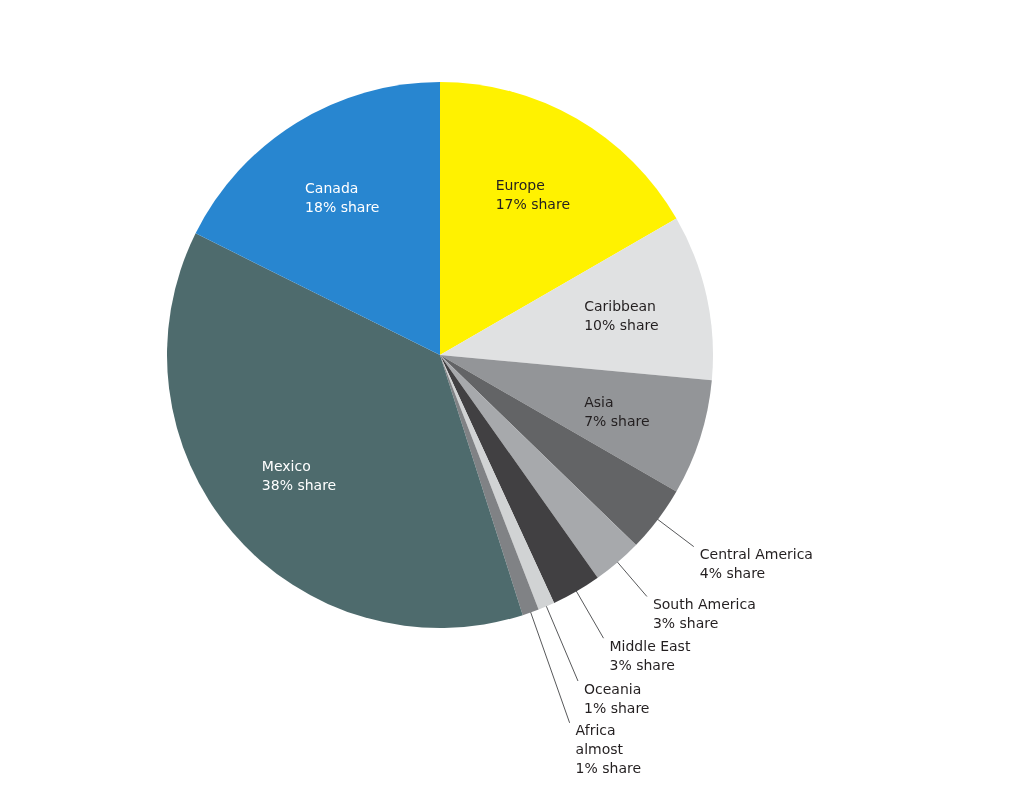  I want to click on data-label: 17% share, so click(533, 203).